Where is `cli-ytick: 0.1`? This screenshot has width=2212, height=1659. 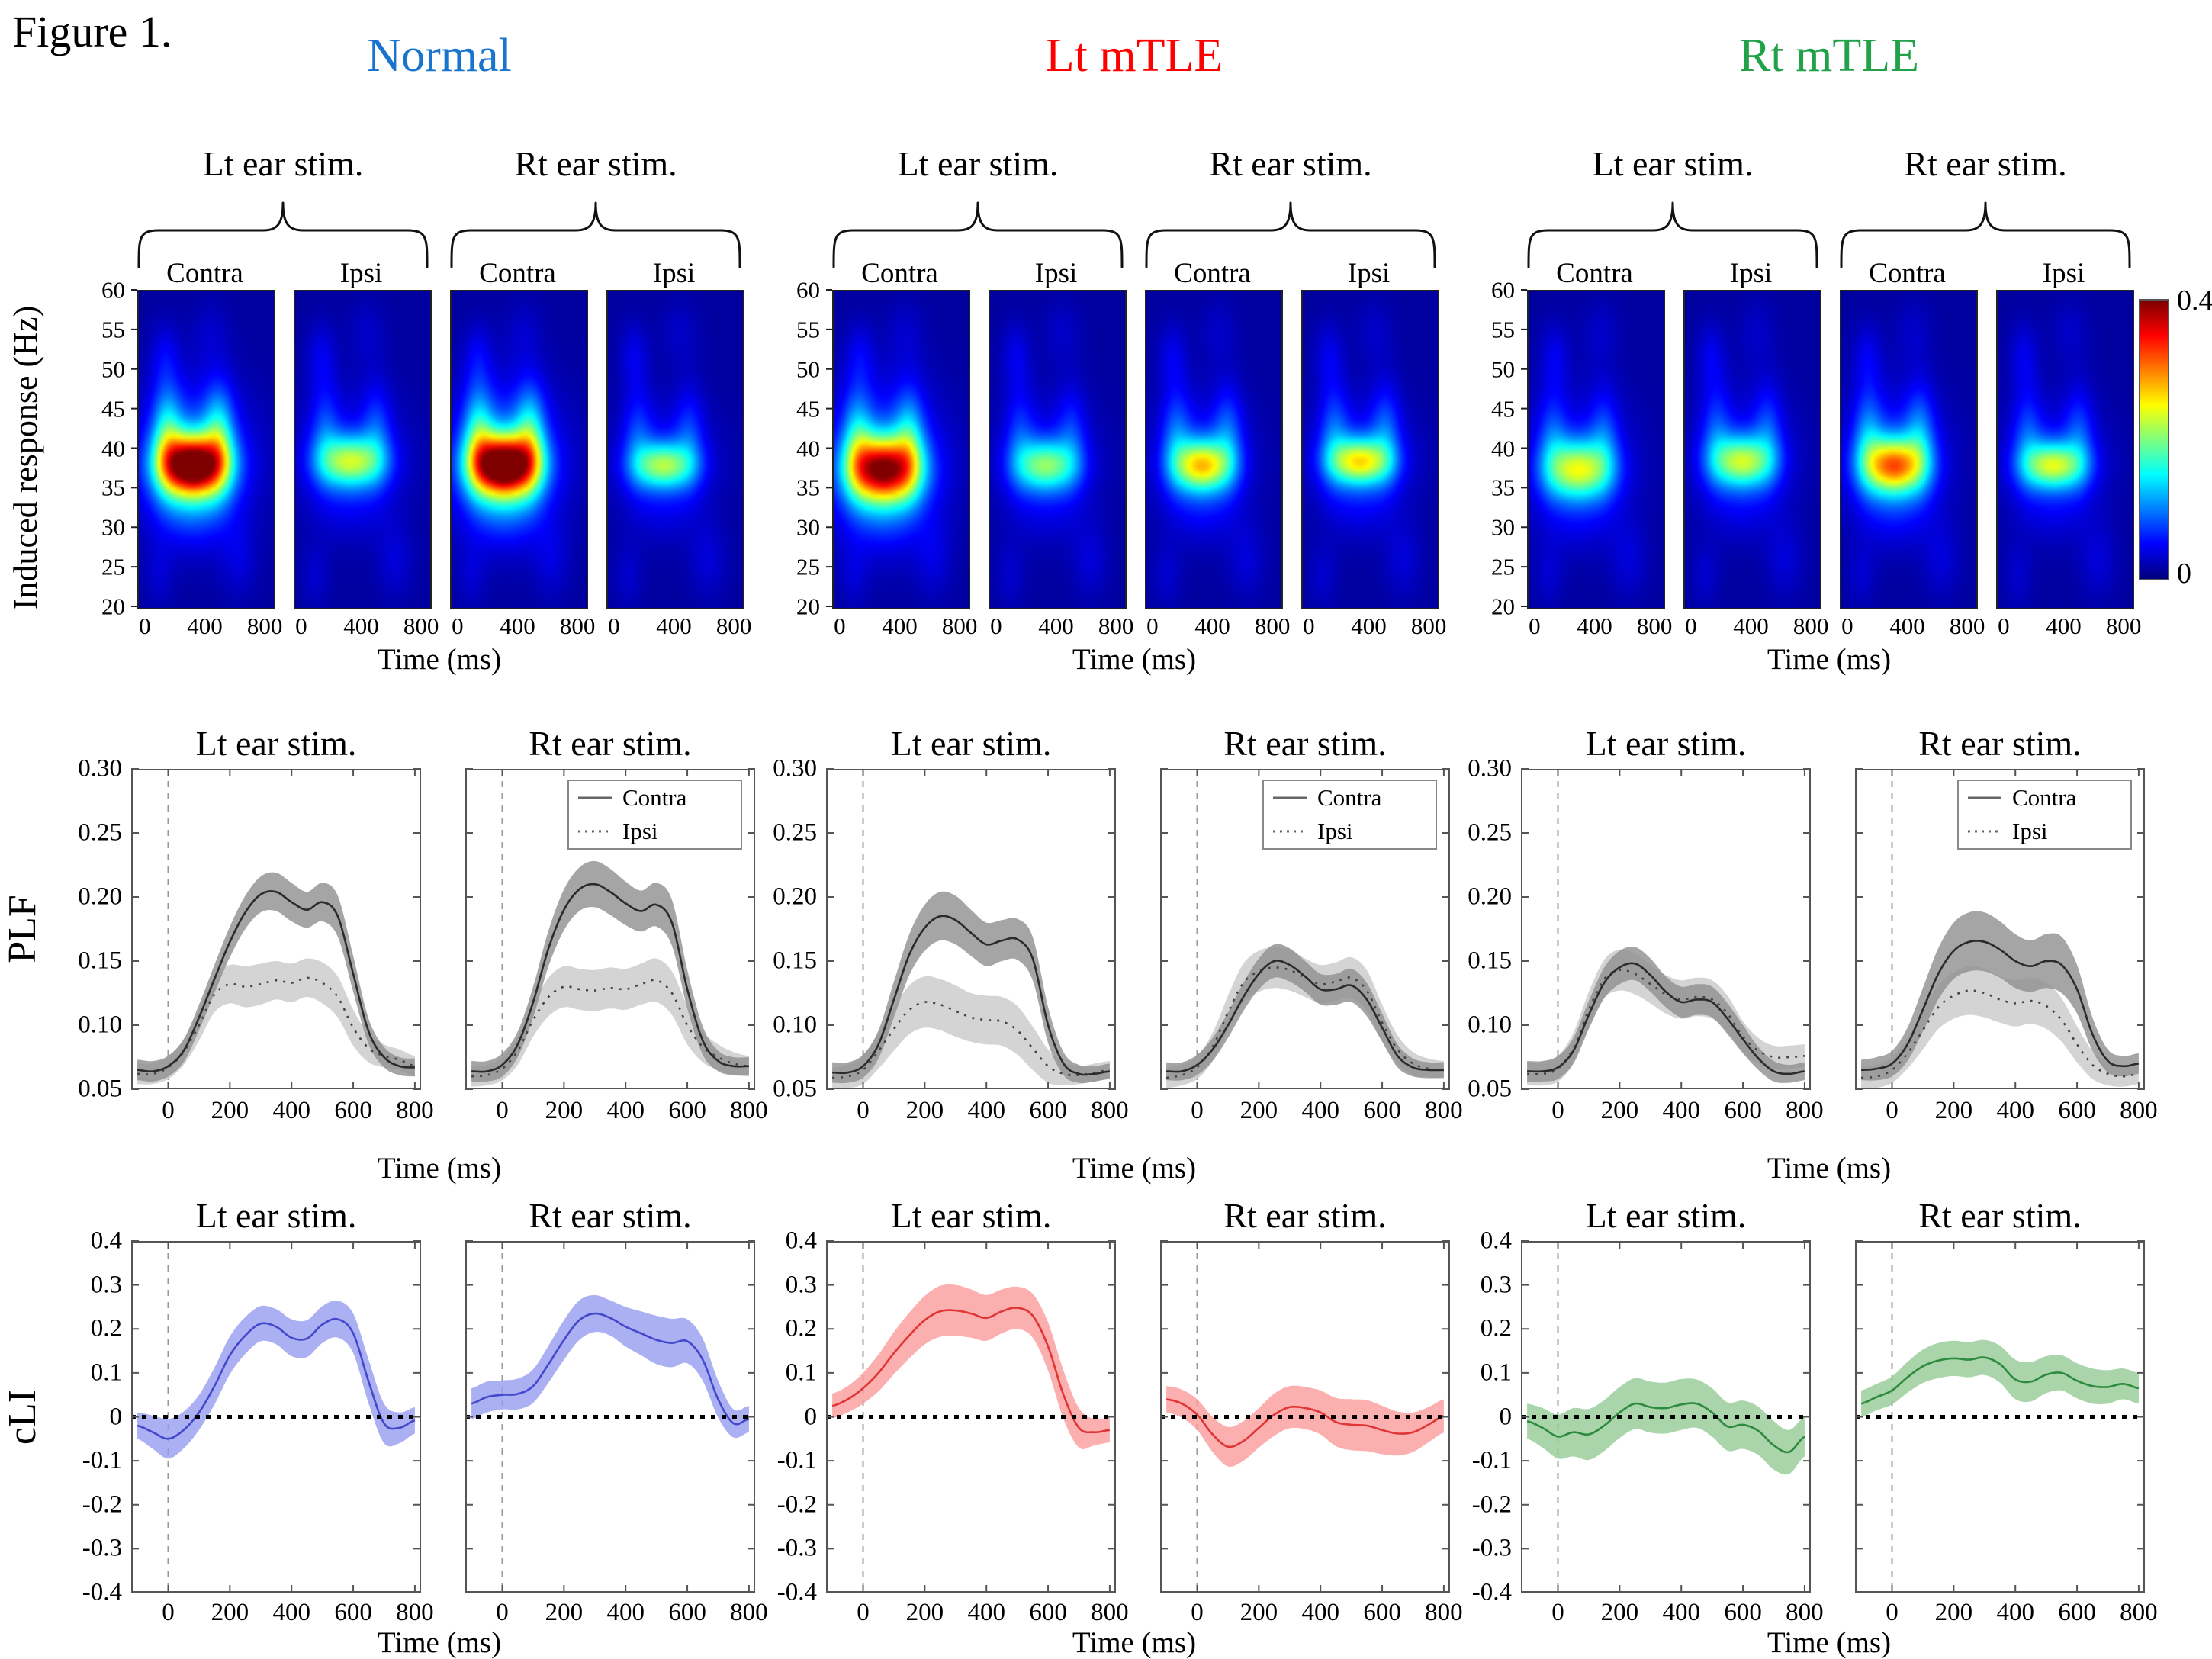 cli-ytick: 0.1 is located at coordinates (1496, 1372).